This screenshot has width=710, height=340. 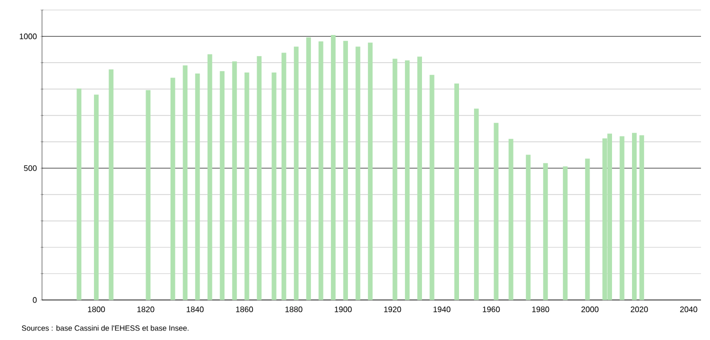 What do you see at coordinates (28, 37) in the screenshot?
I see `y-tick-label: 1000` at bounding box center [28, 37].